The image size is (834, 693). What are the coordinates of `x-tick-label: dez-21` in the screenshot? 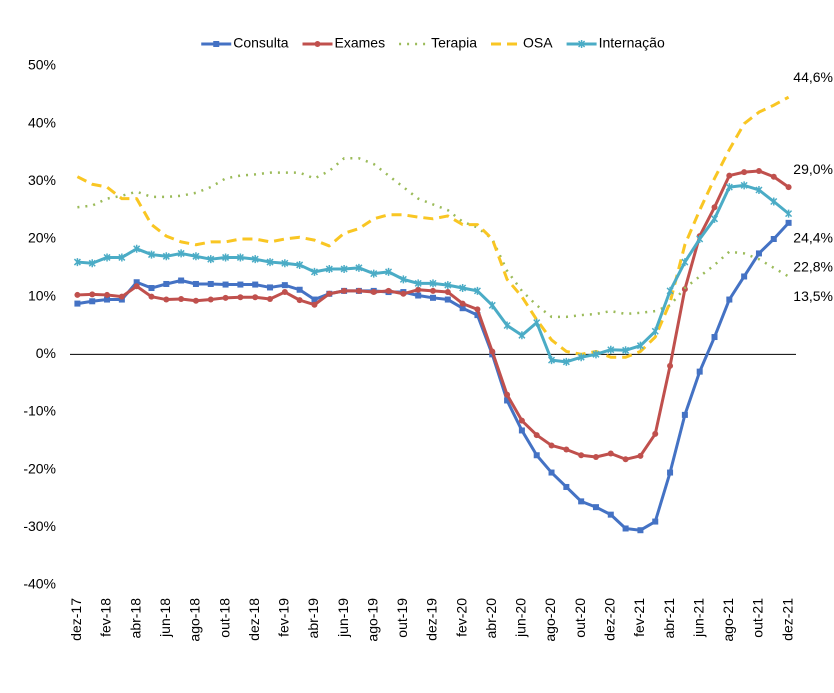 It's located at (787, 619).